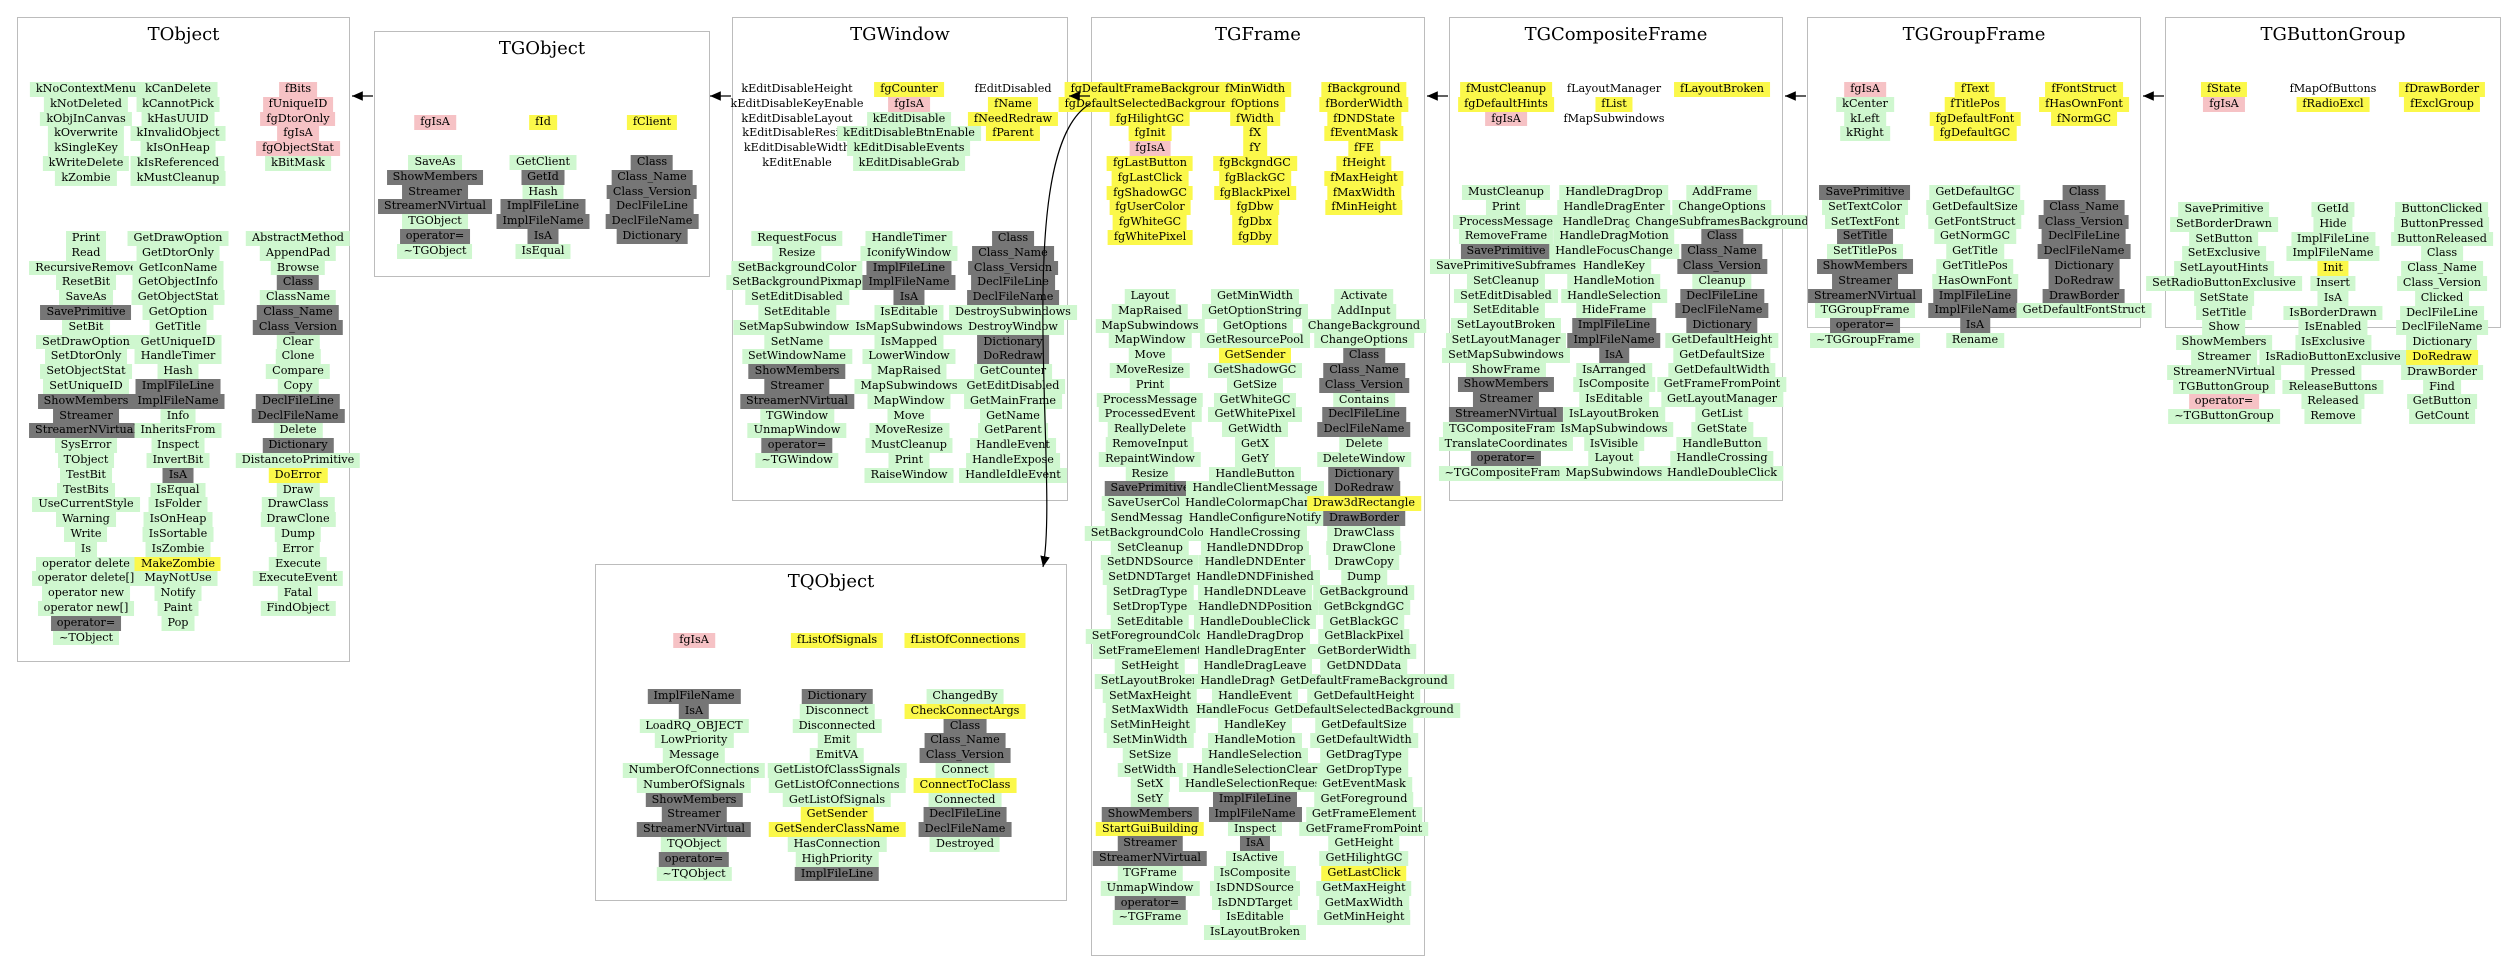 The width and height of the screenshot is (2509, 980). I want to click on member-entry: fListOfConnections, so click(965, 640).